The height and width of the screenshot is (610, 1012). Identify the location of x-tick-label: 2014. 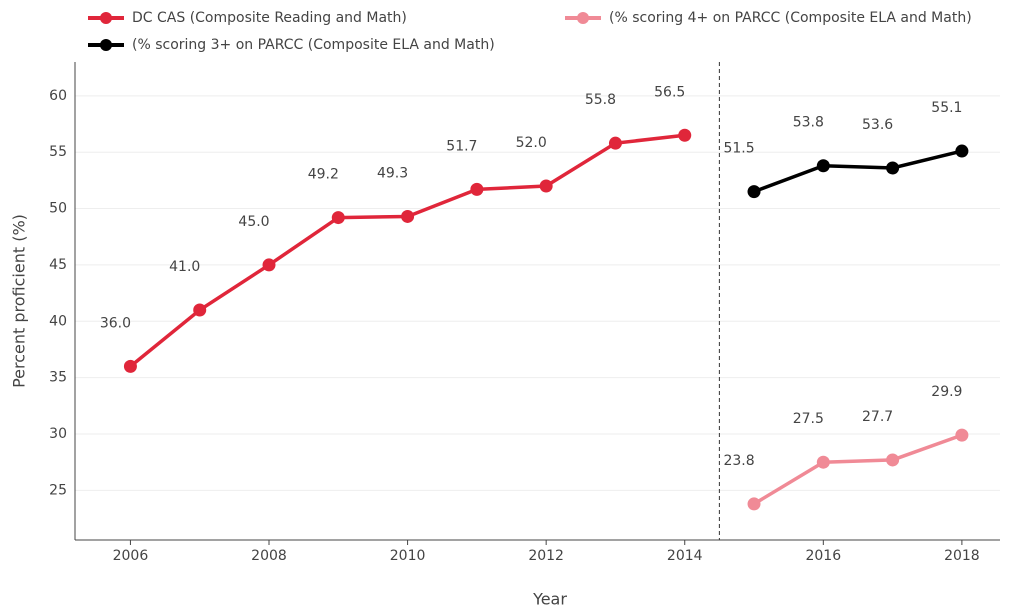
(685, 556).